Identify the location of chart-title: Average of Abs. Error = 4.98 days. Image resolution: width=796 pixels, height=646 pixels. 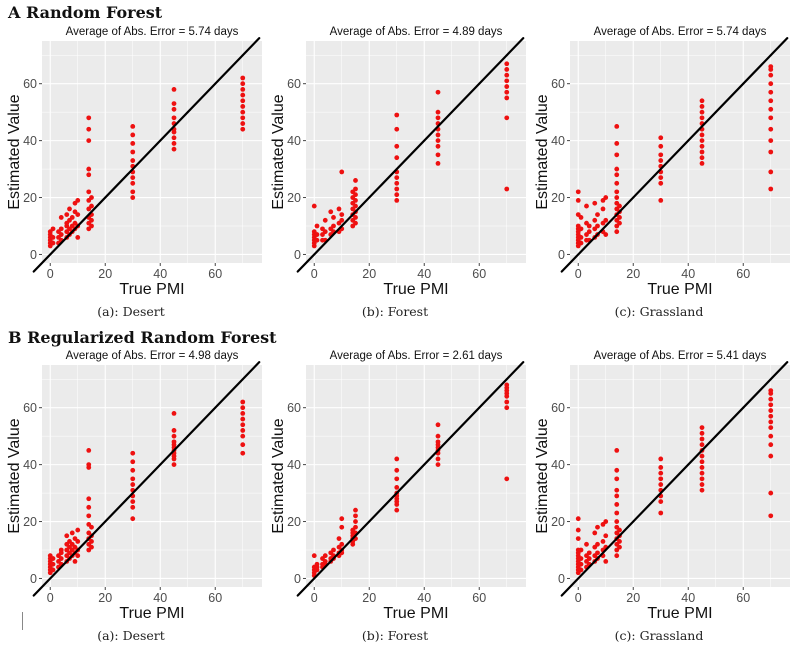
(152, 356).